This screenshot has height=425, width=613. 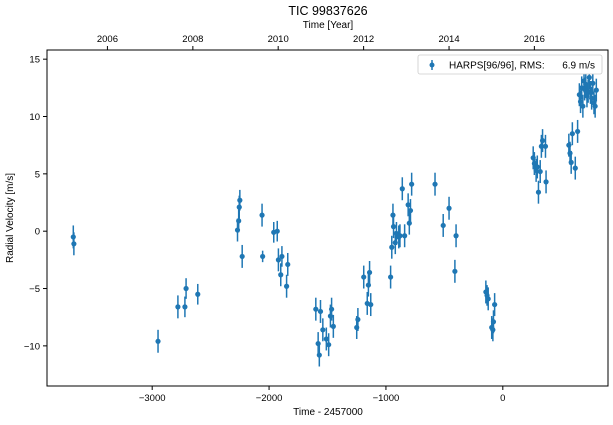 I want to click on x-tick-label: −1000, so click(x=386, y=398).